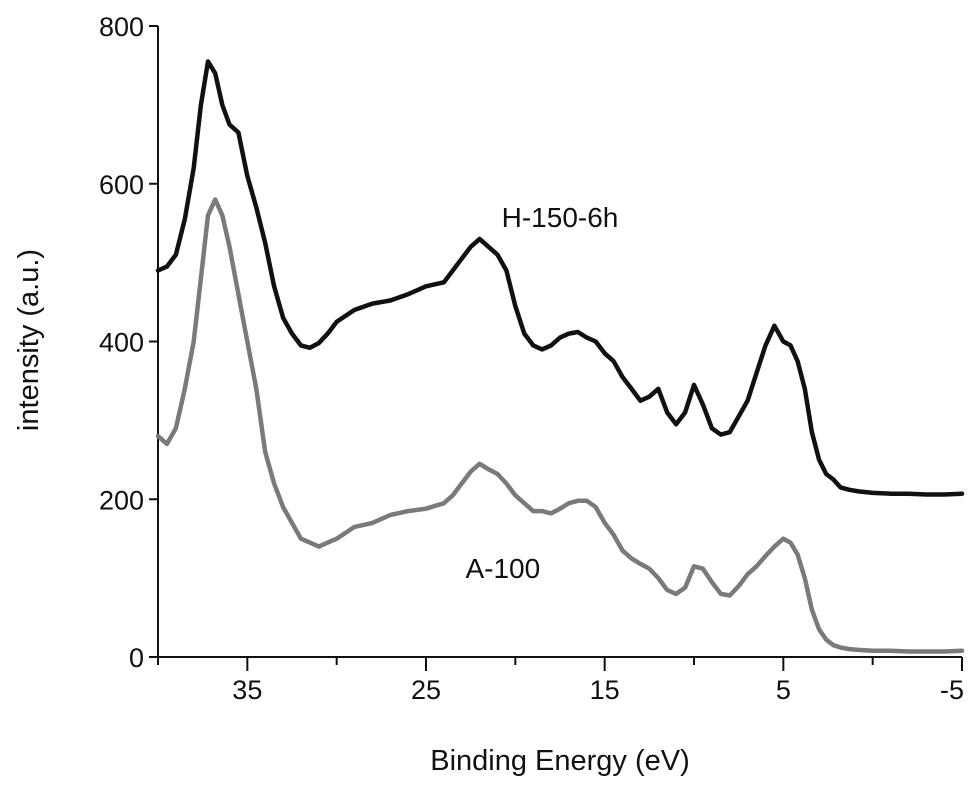  Describe the element at coordinates (561, 681) in the screenshot. I see `x-axis-ticks: 35 25 15 5 -5` at that location.